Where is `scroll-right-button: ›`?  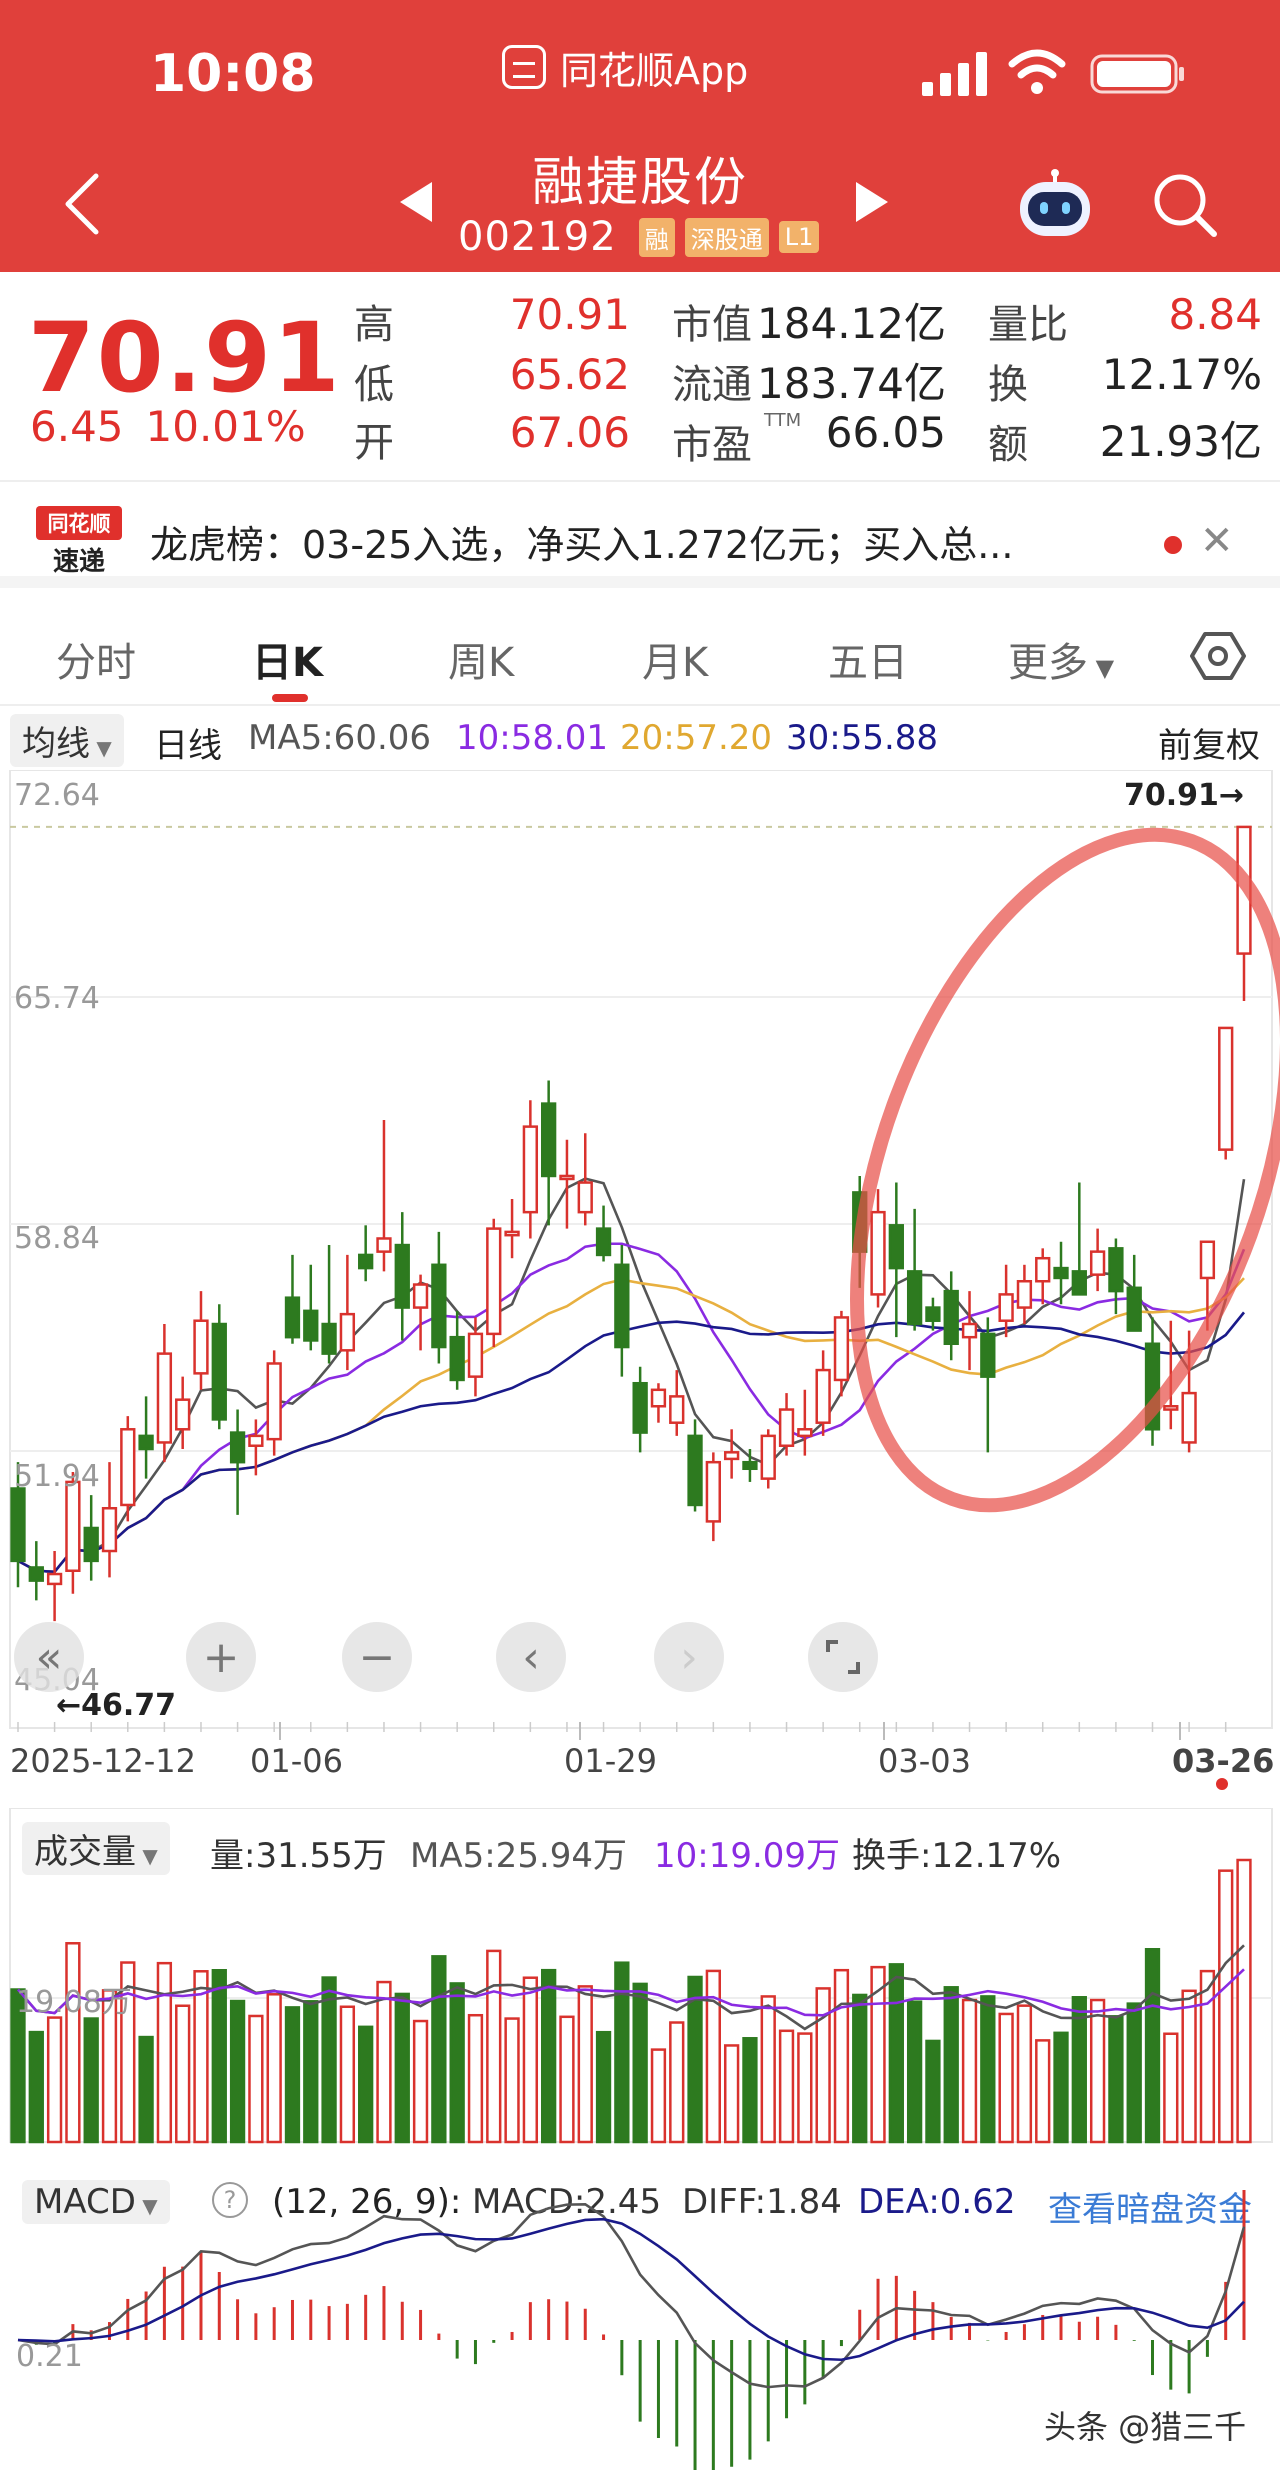 scroll-right-button: › is located at coordinates (689, 1657).